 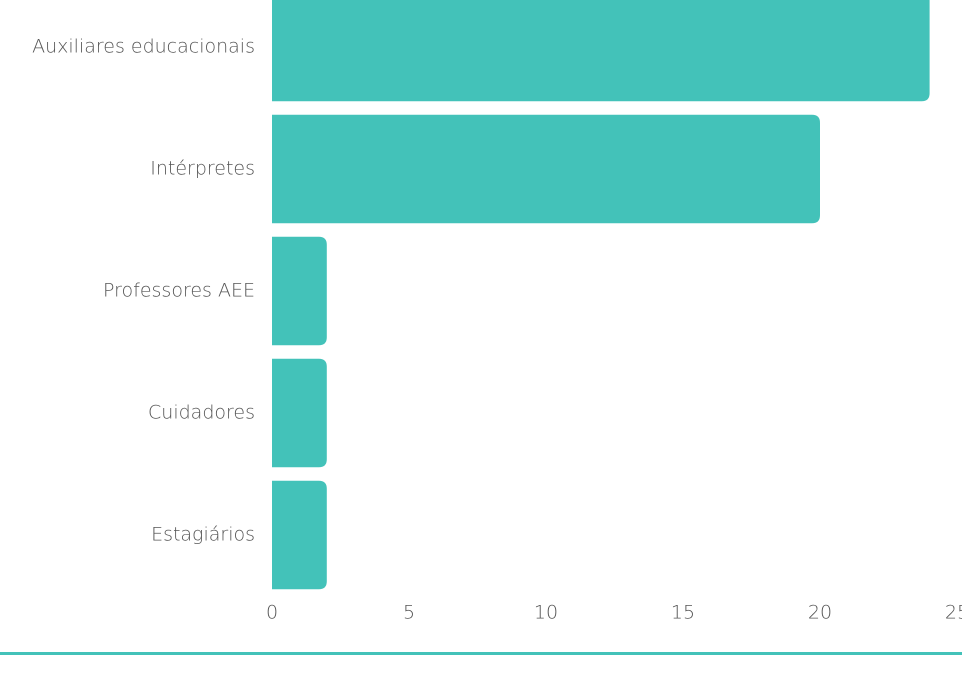 I want to click on bottom-rule, so click(x=481, y=653).